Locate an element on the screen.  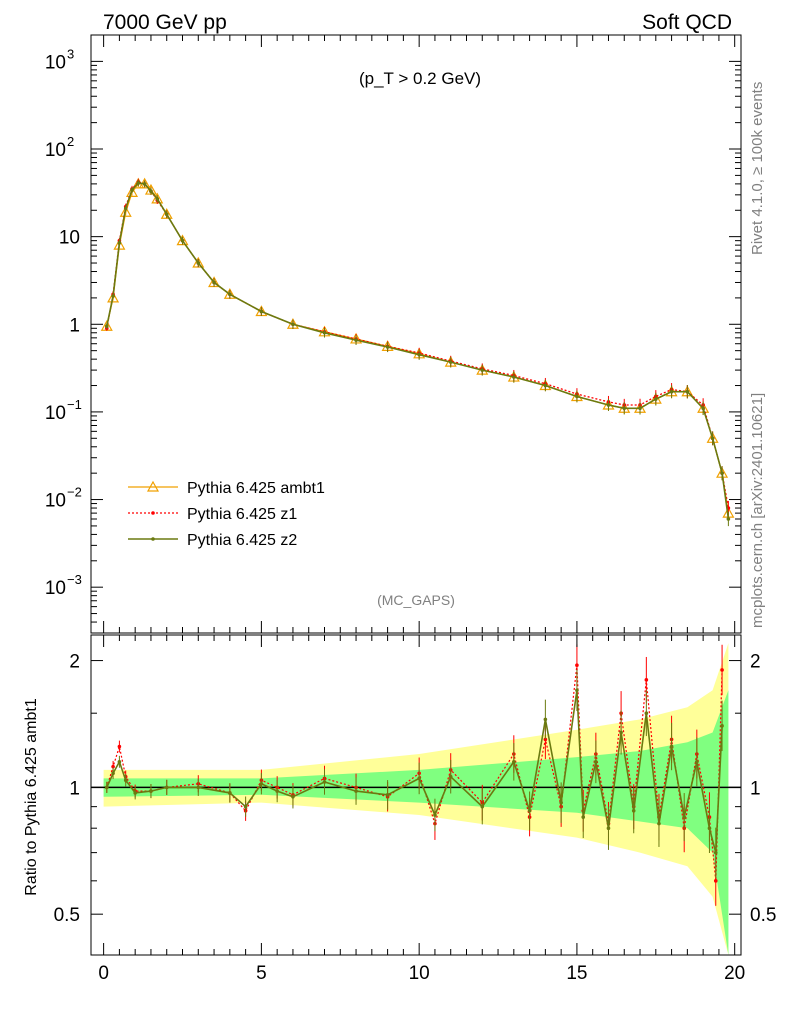
main-y-tick-exponent: −3 is located at coordinates (74, 579).